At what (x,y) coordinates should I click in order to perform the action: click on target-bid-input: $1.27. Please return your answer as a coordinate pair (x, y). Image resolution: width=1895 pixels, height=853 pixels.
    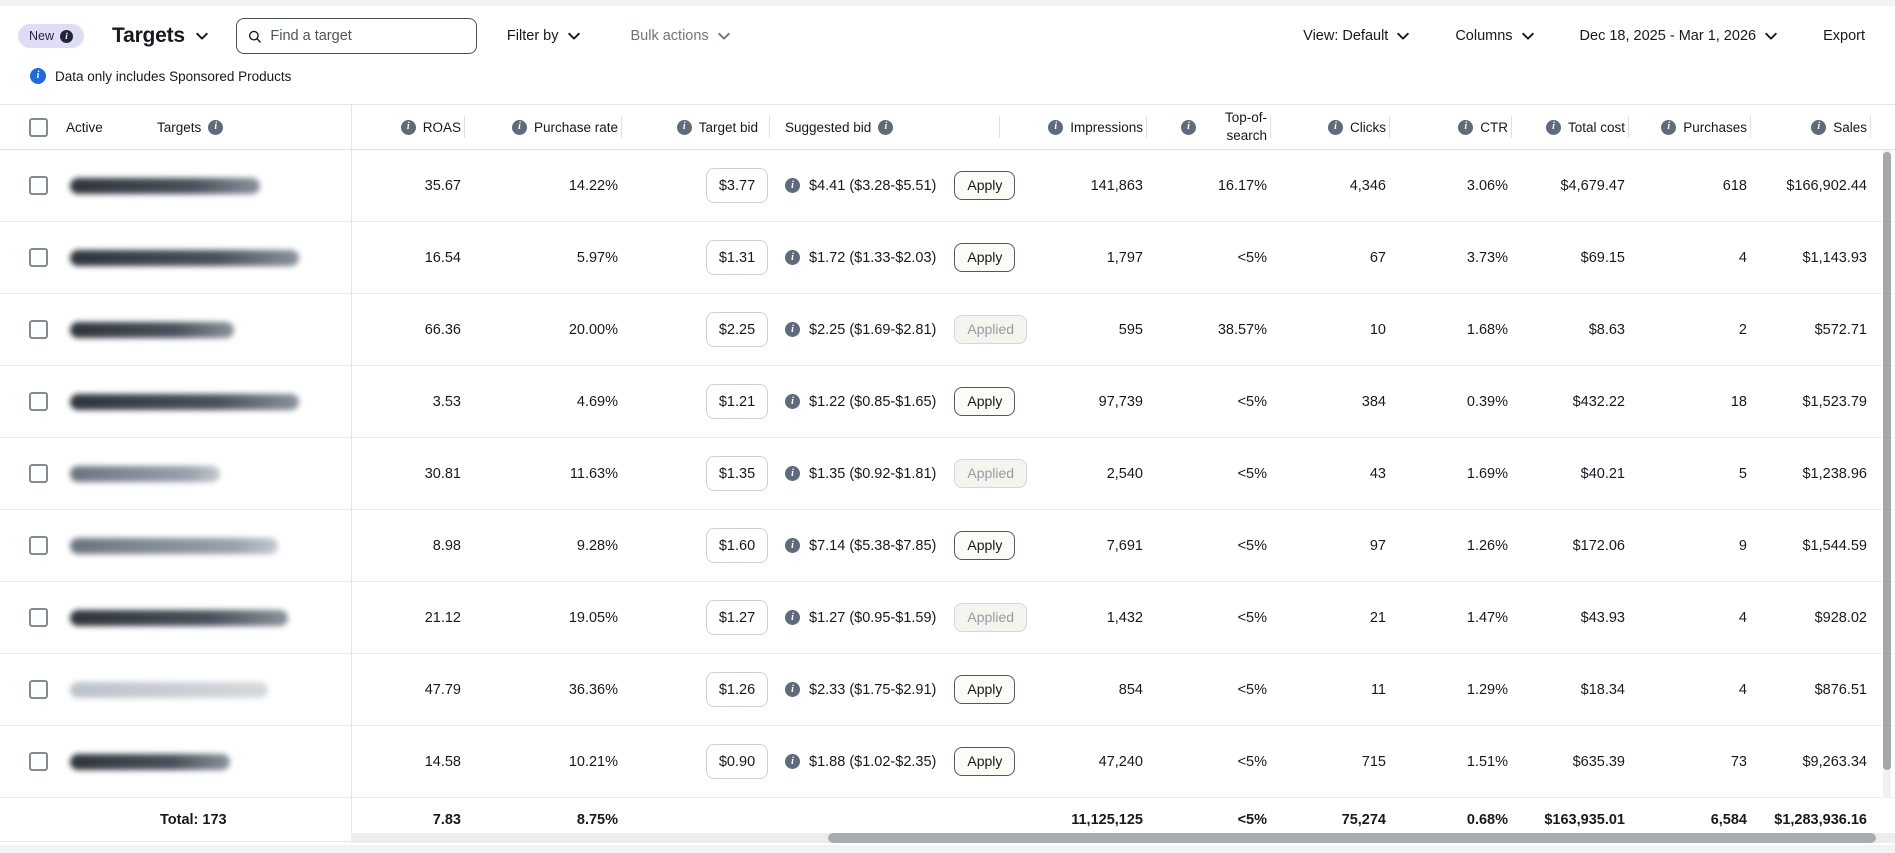
    Looking at the image, I should click on (737, 617).